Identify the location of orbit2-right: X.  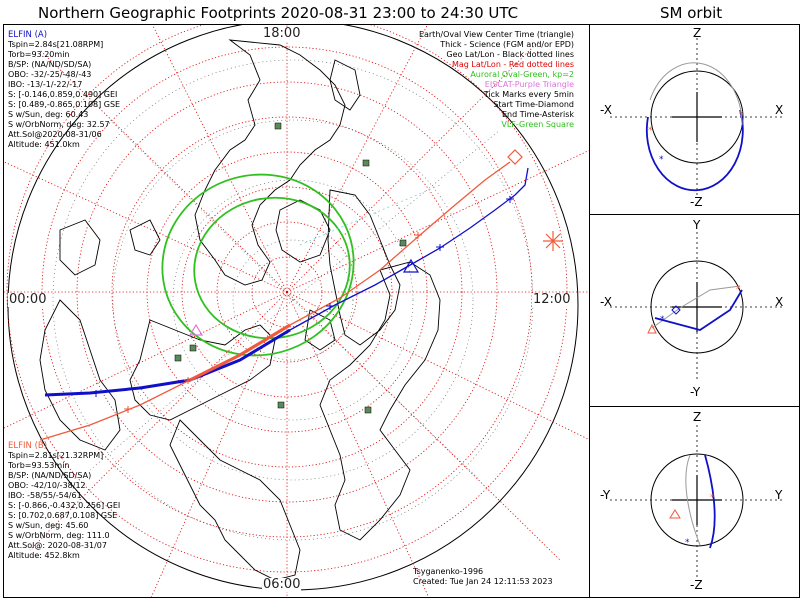
(779, 302).